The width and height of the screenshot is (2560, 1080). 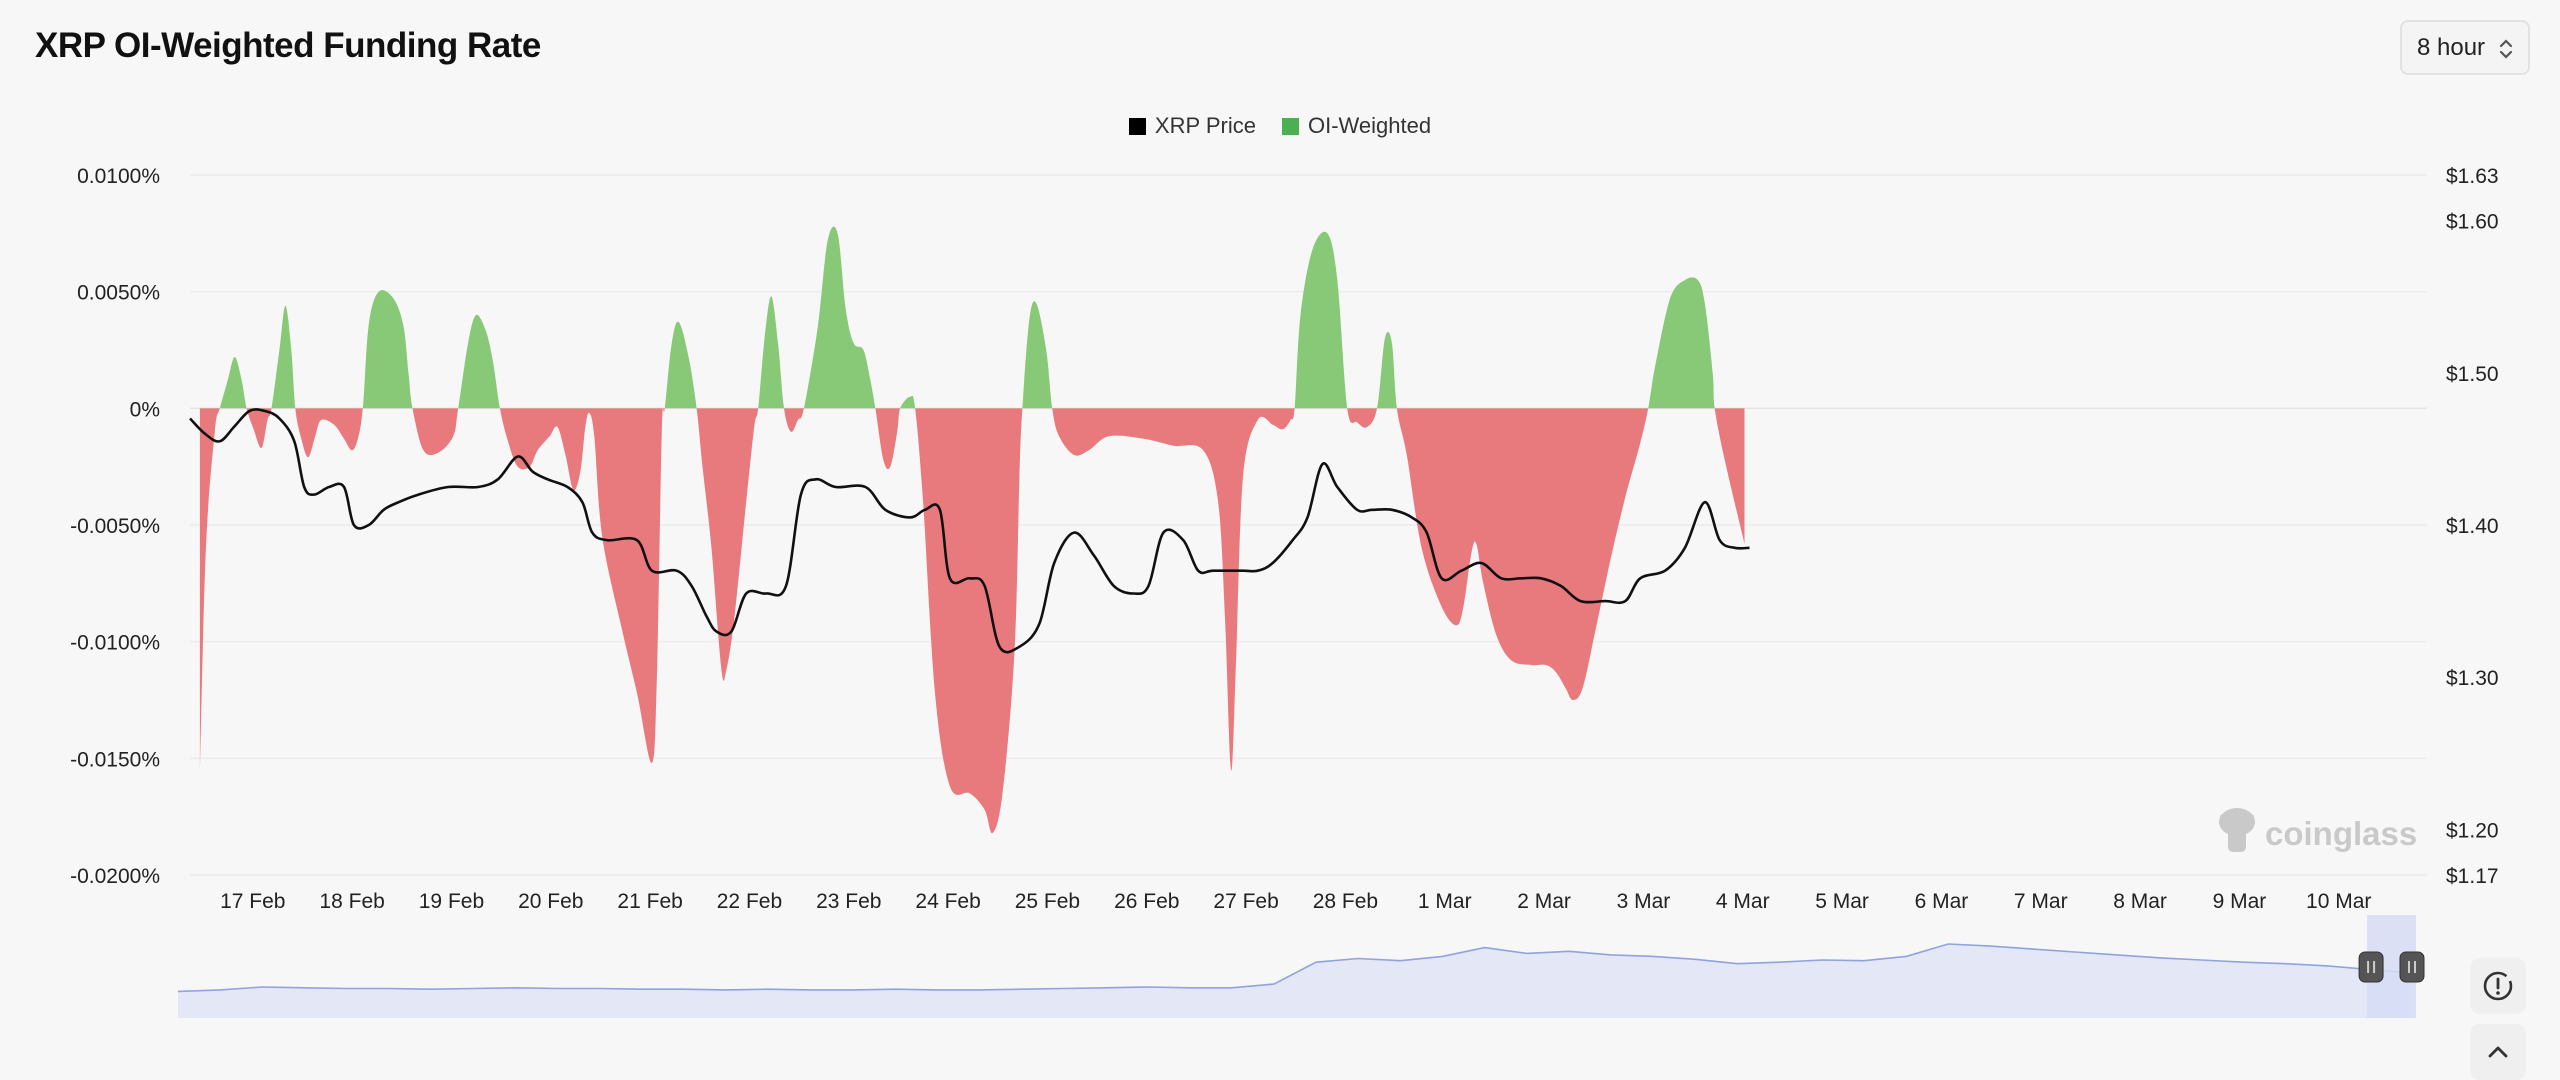 I want to click on x-tick-label: 5 Mar, so click(x=1842, y=901).